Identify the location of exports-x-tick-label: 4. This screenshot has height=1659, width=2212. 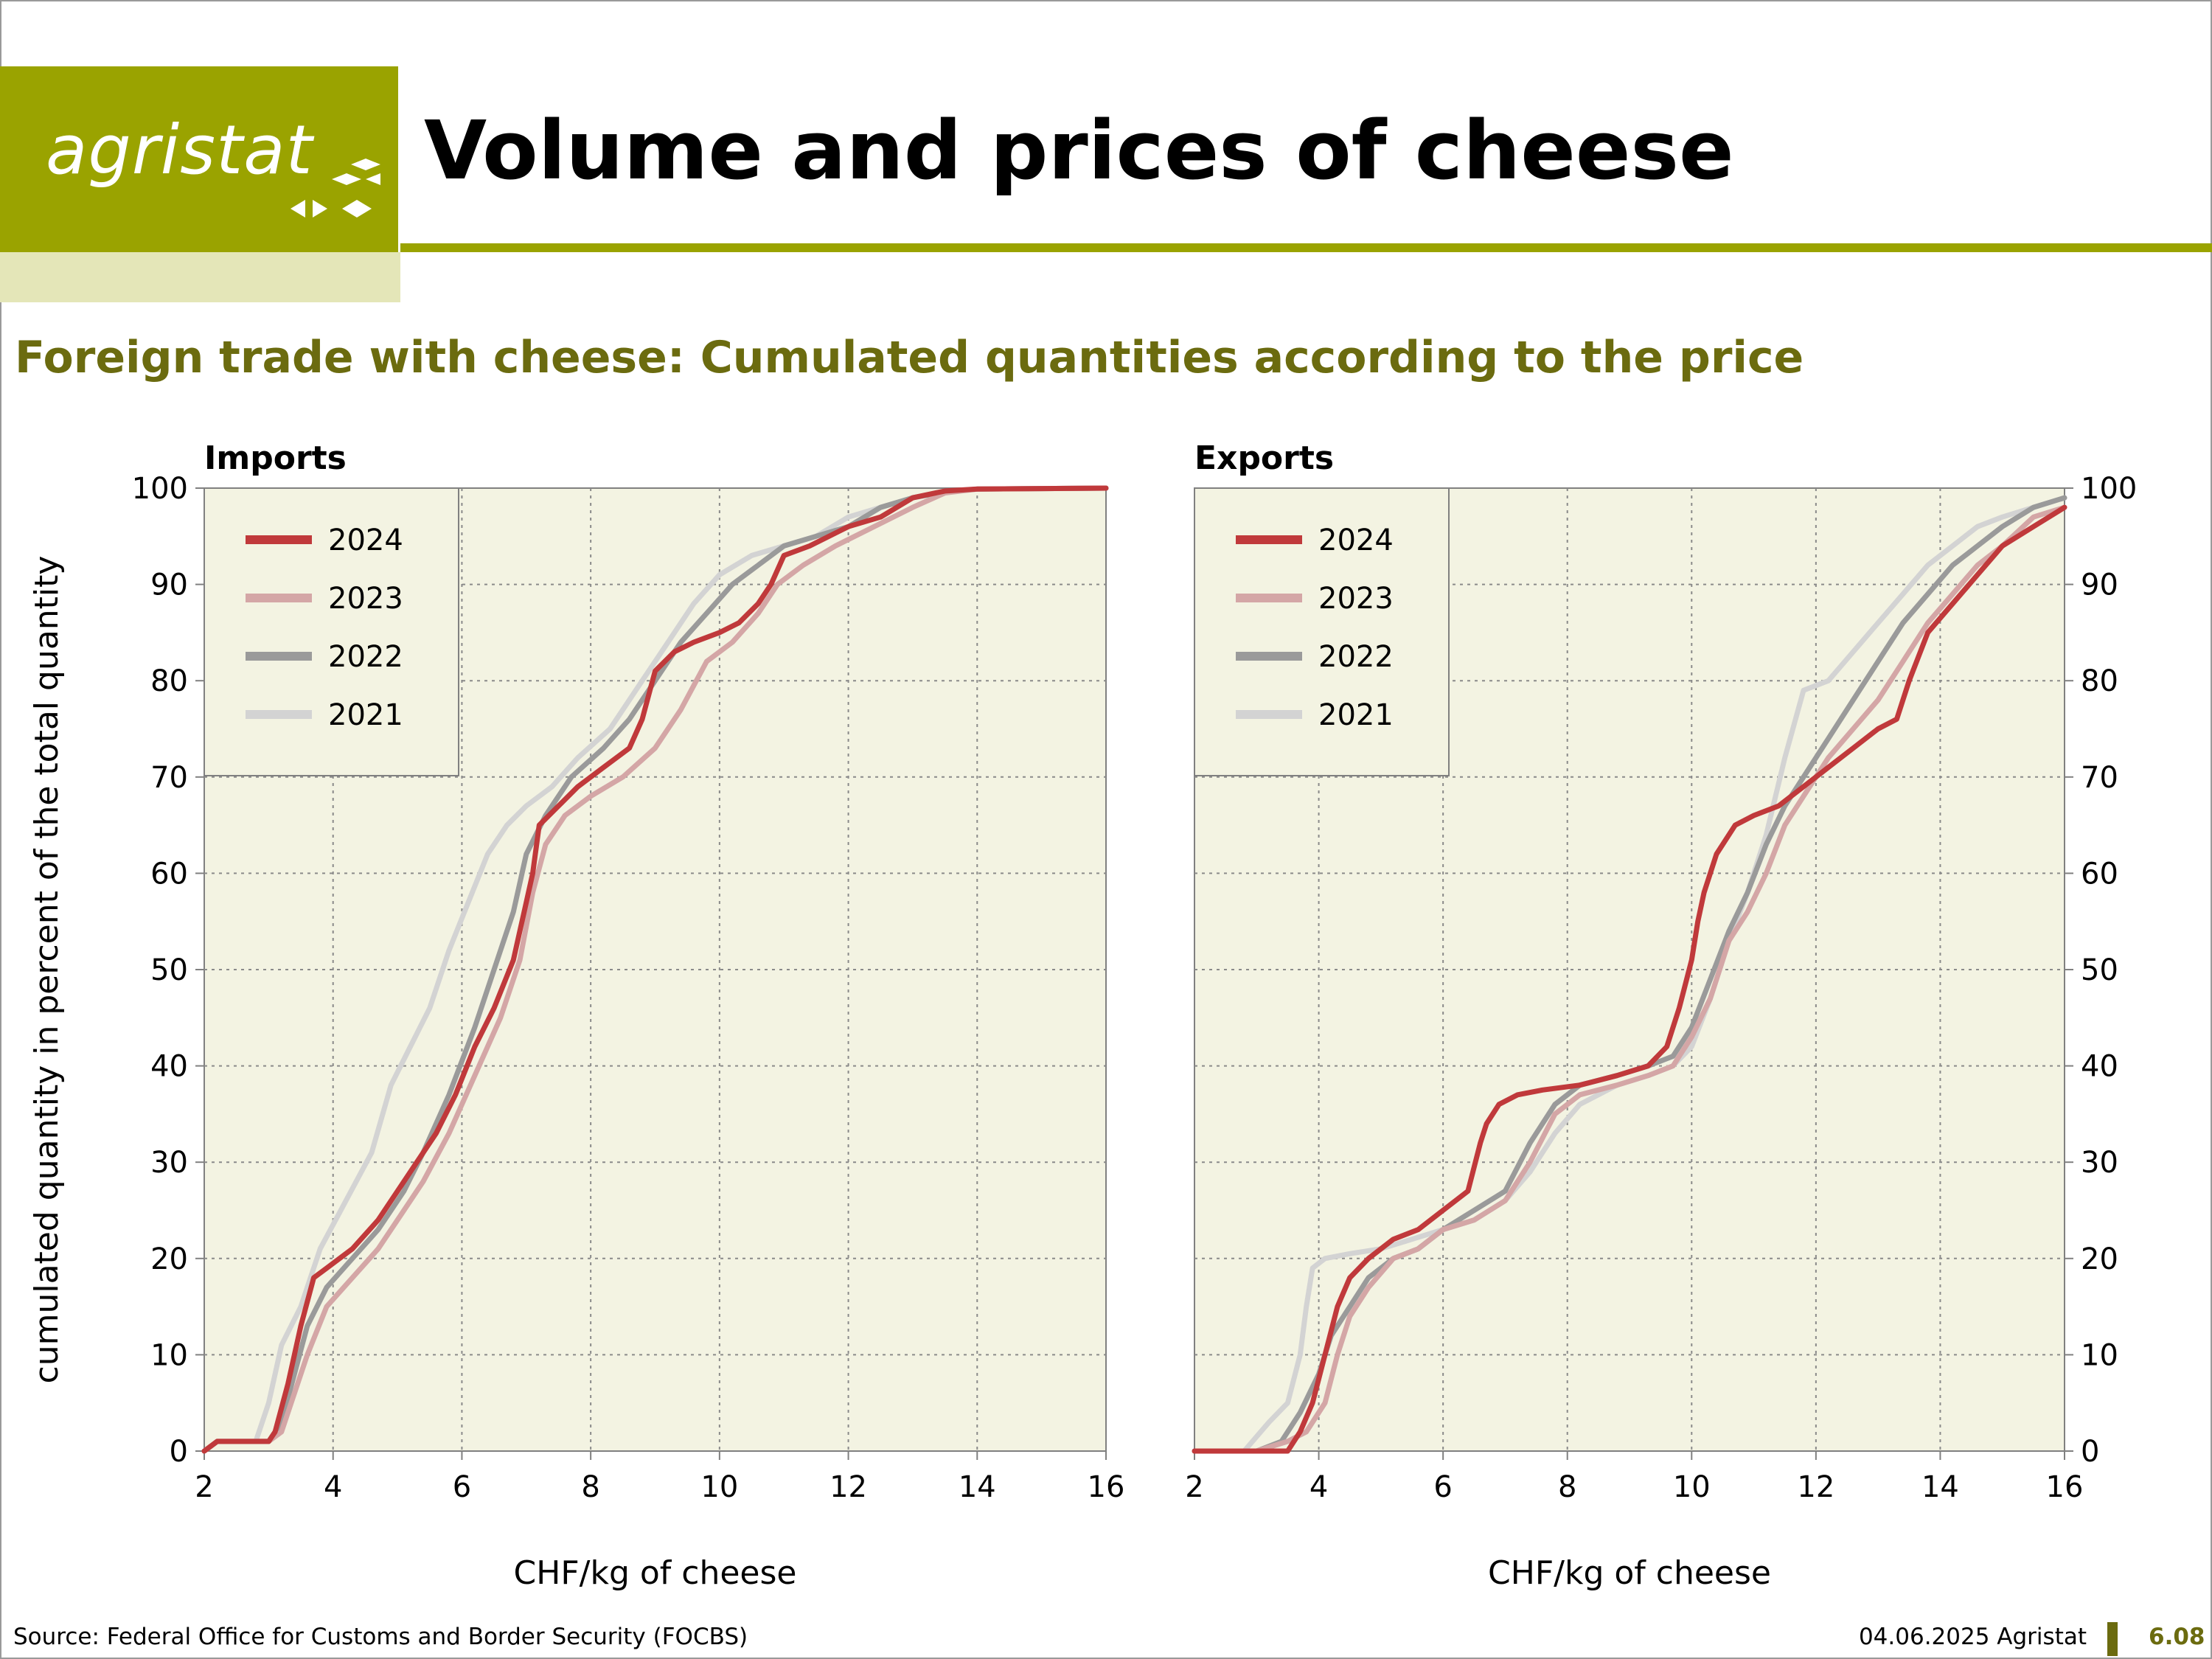
(1319, 1487).